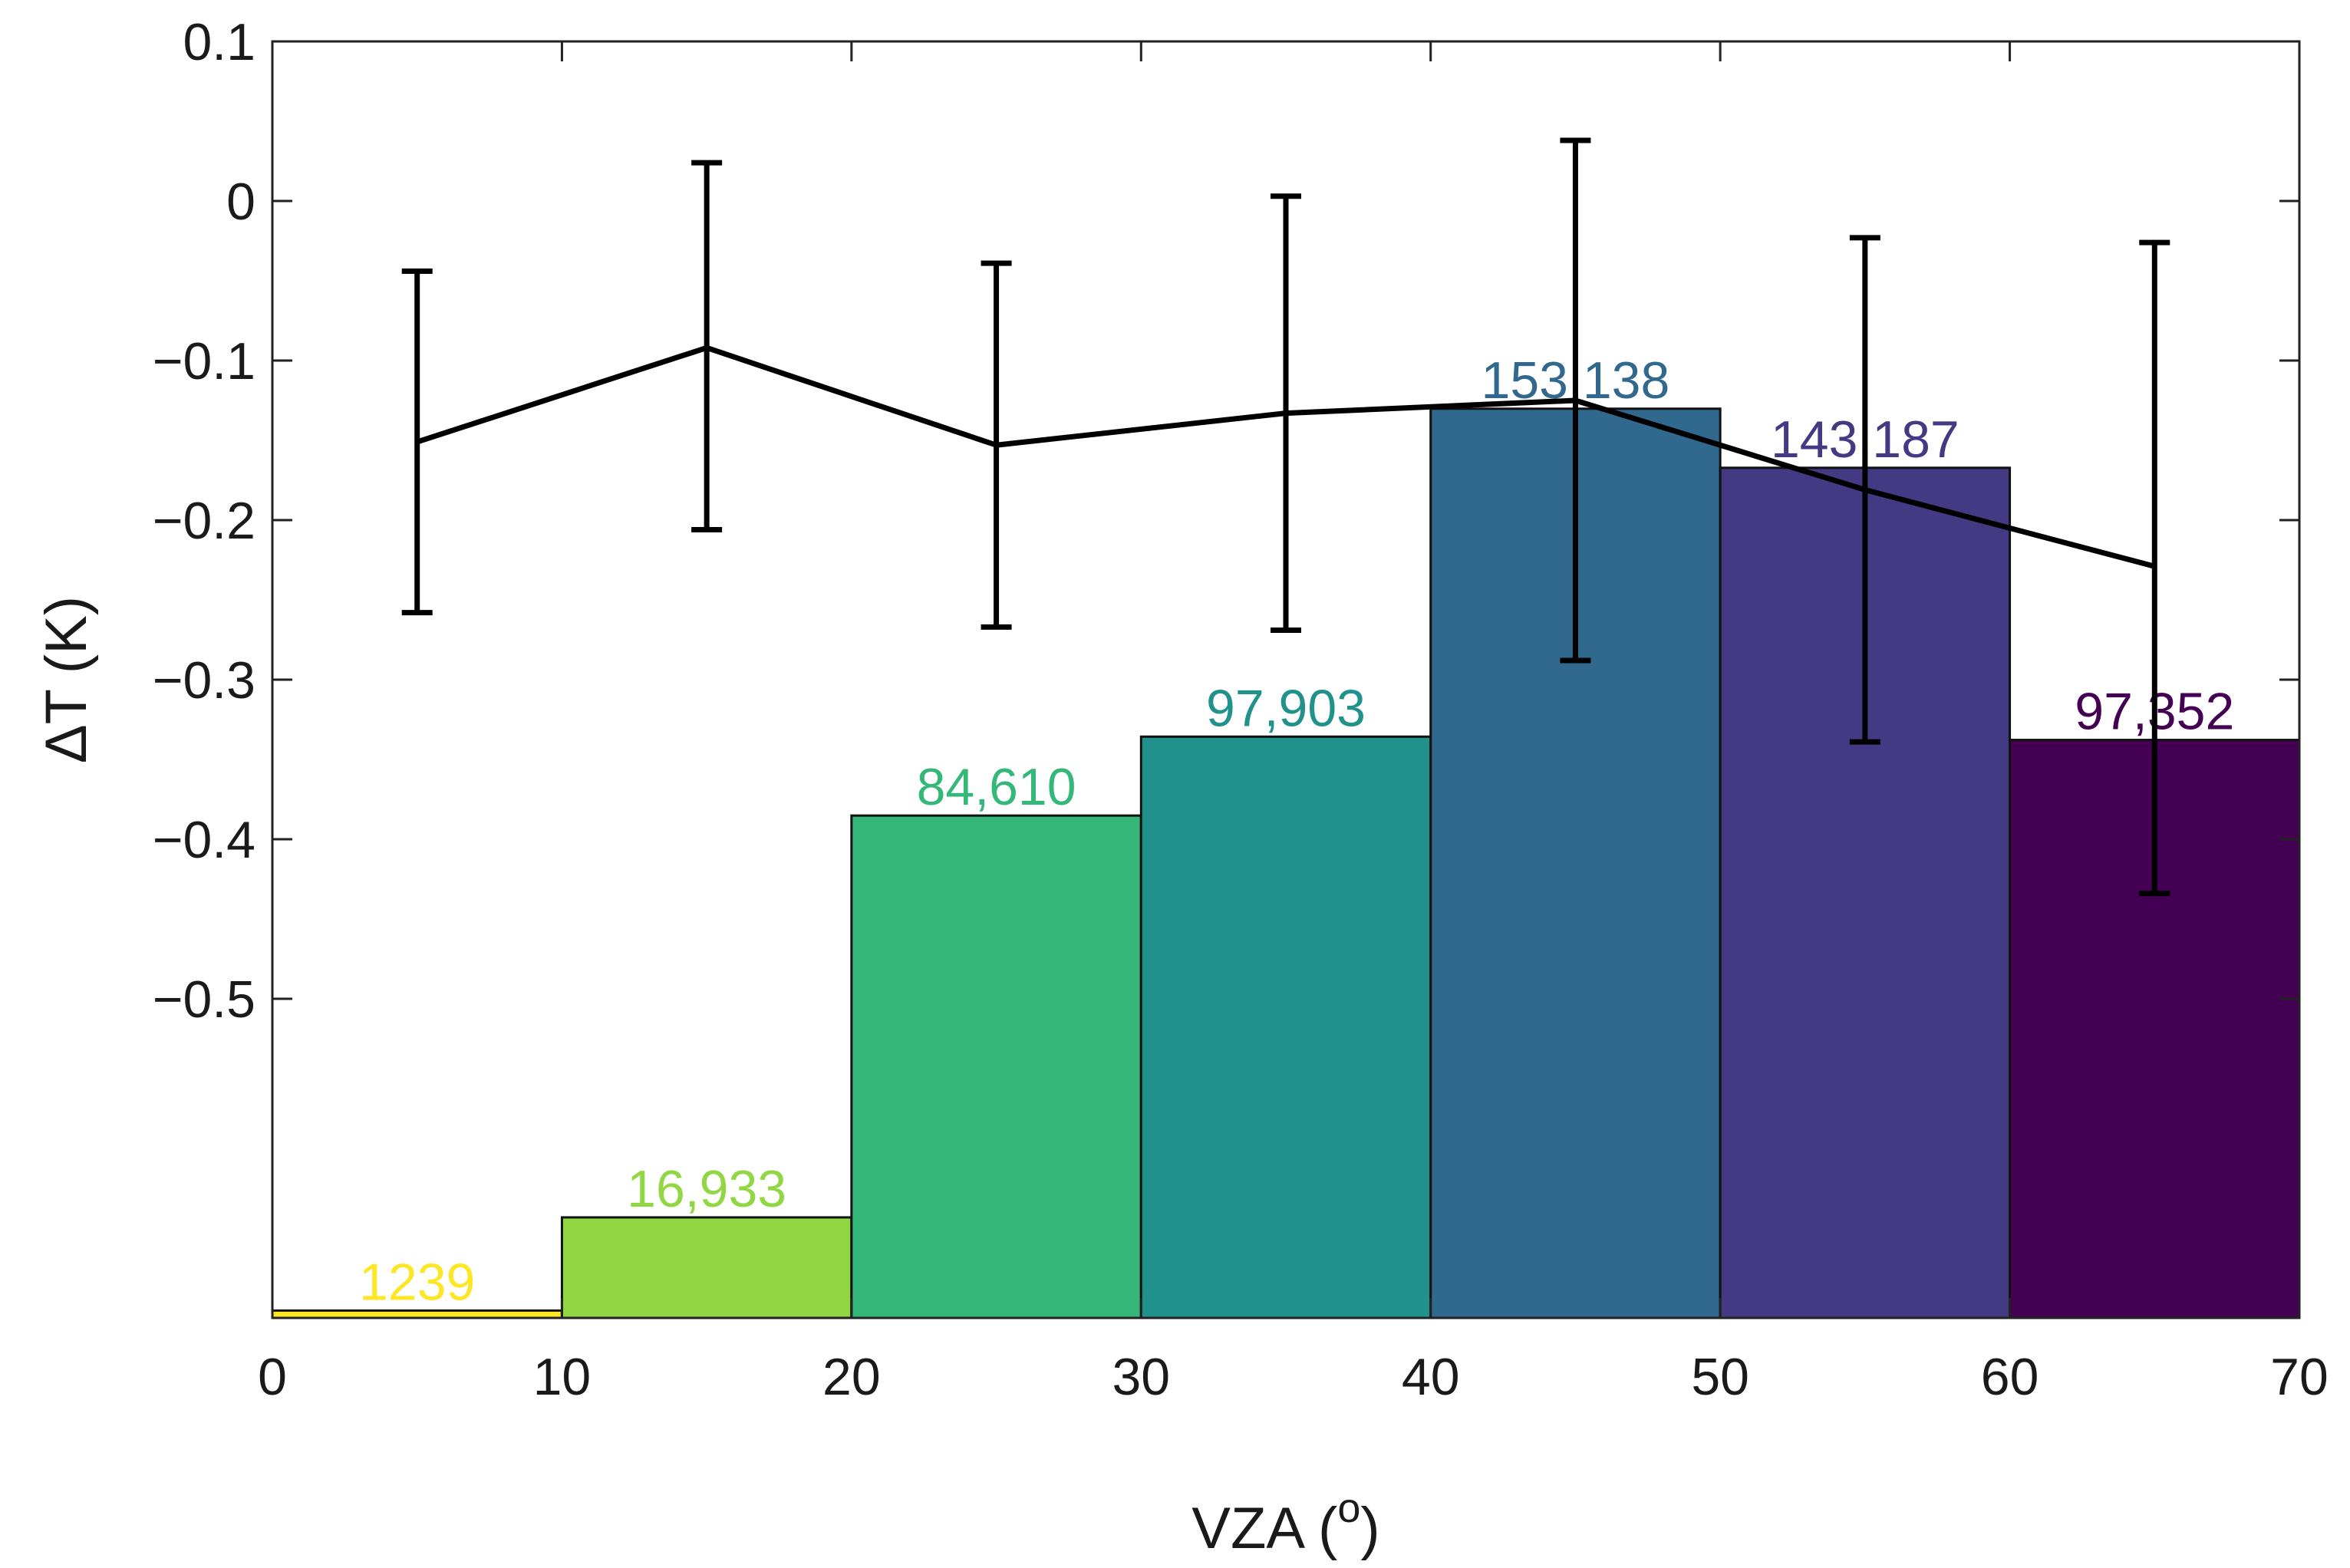  I want to click on x-tick-label: 60, so click(2010, 1377).